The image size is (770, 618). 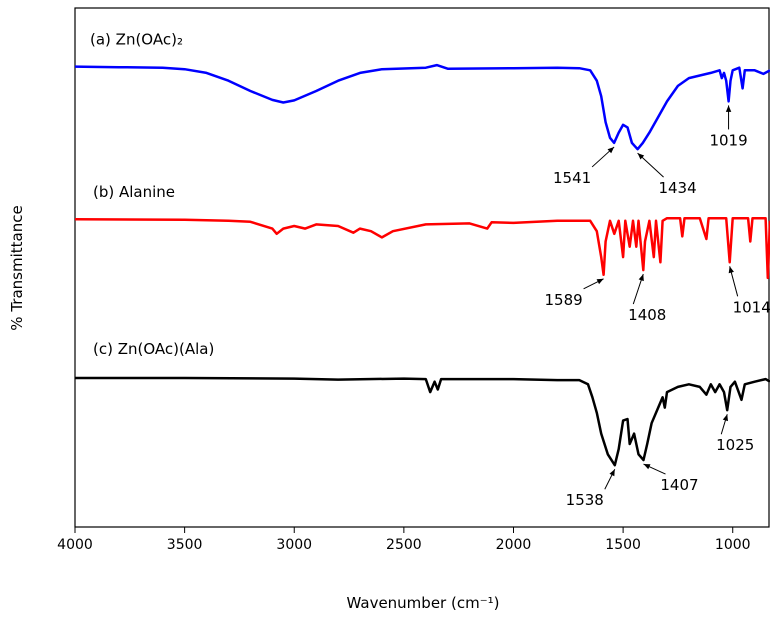 What do you see at coordinates (153, 349) in the screenshot?
I see `series-name: (c) Zn(OAc)(Ala)` at bounding box center [153, 349].